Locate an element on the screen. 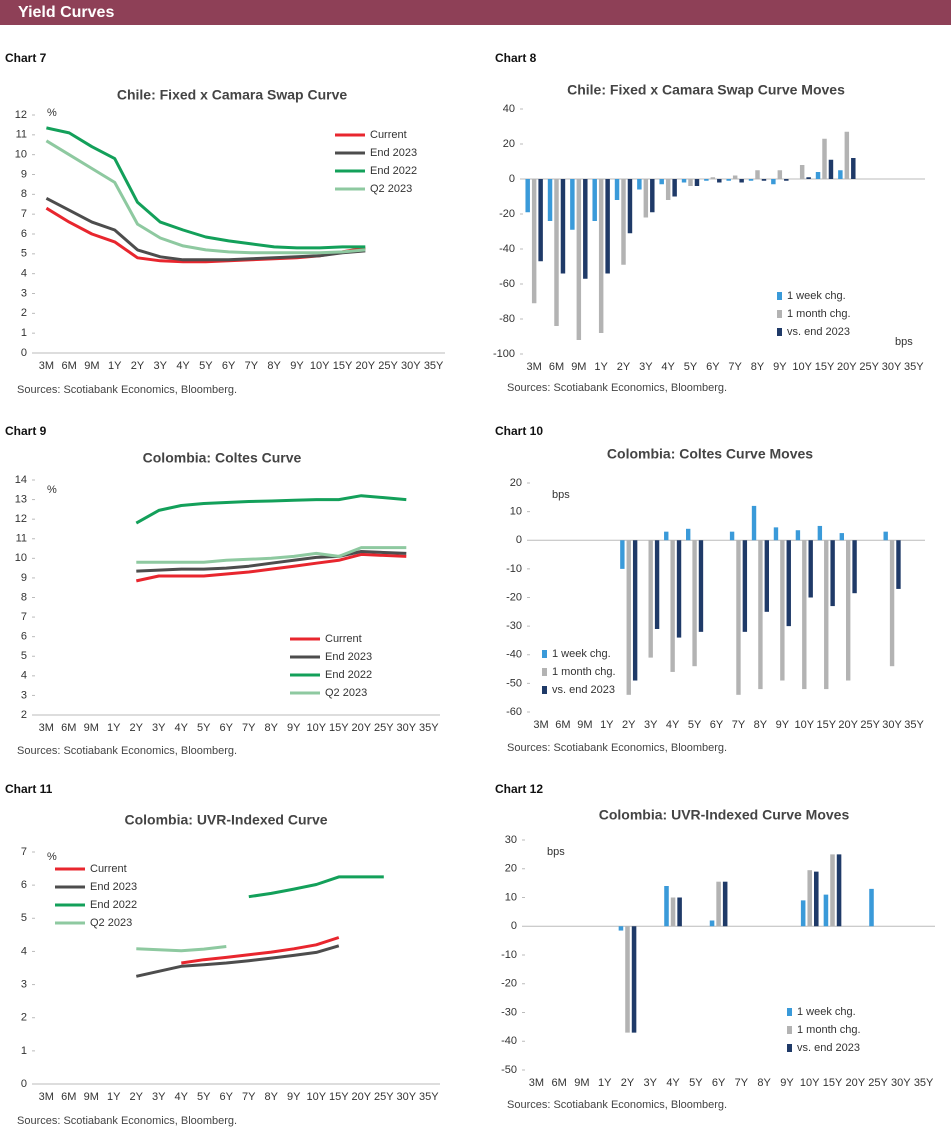 The width and height of the screenshot is (951, 1141). y-tick-label: 10 is located at coordinates (21, 558).